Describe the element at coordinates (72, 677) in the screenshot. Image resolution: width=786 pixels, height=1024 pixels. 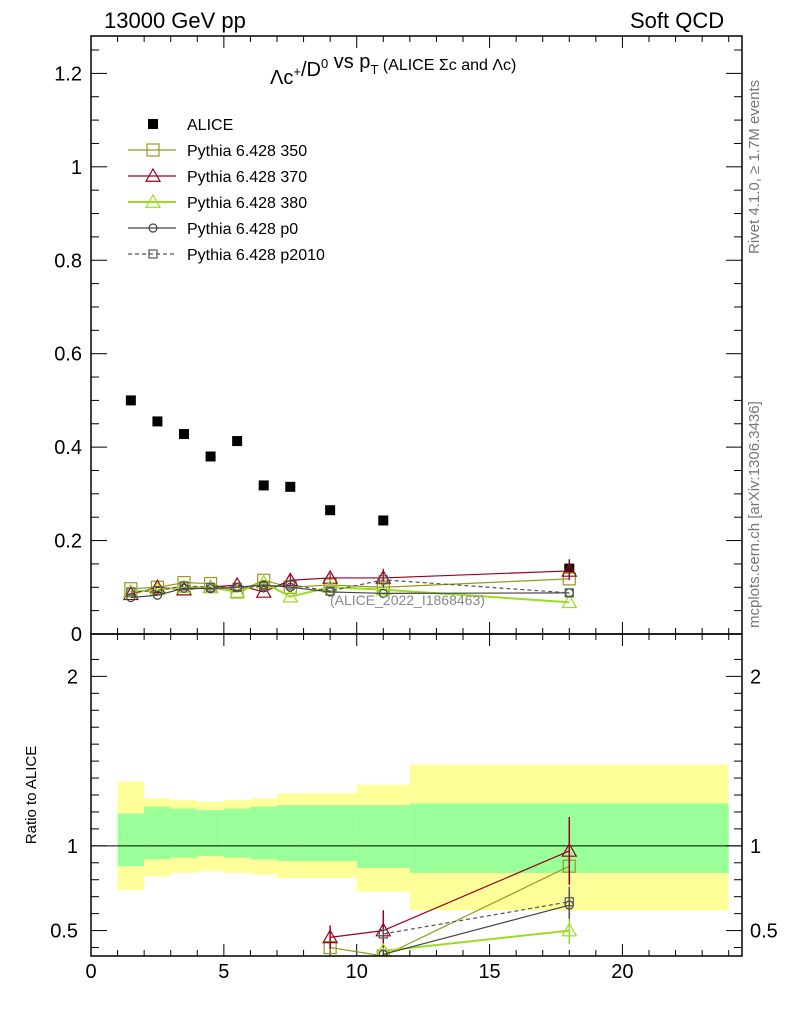
I see `y-tick-label: 2` at that location.